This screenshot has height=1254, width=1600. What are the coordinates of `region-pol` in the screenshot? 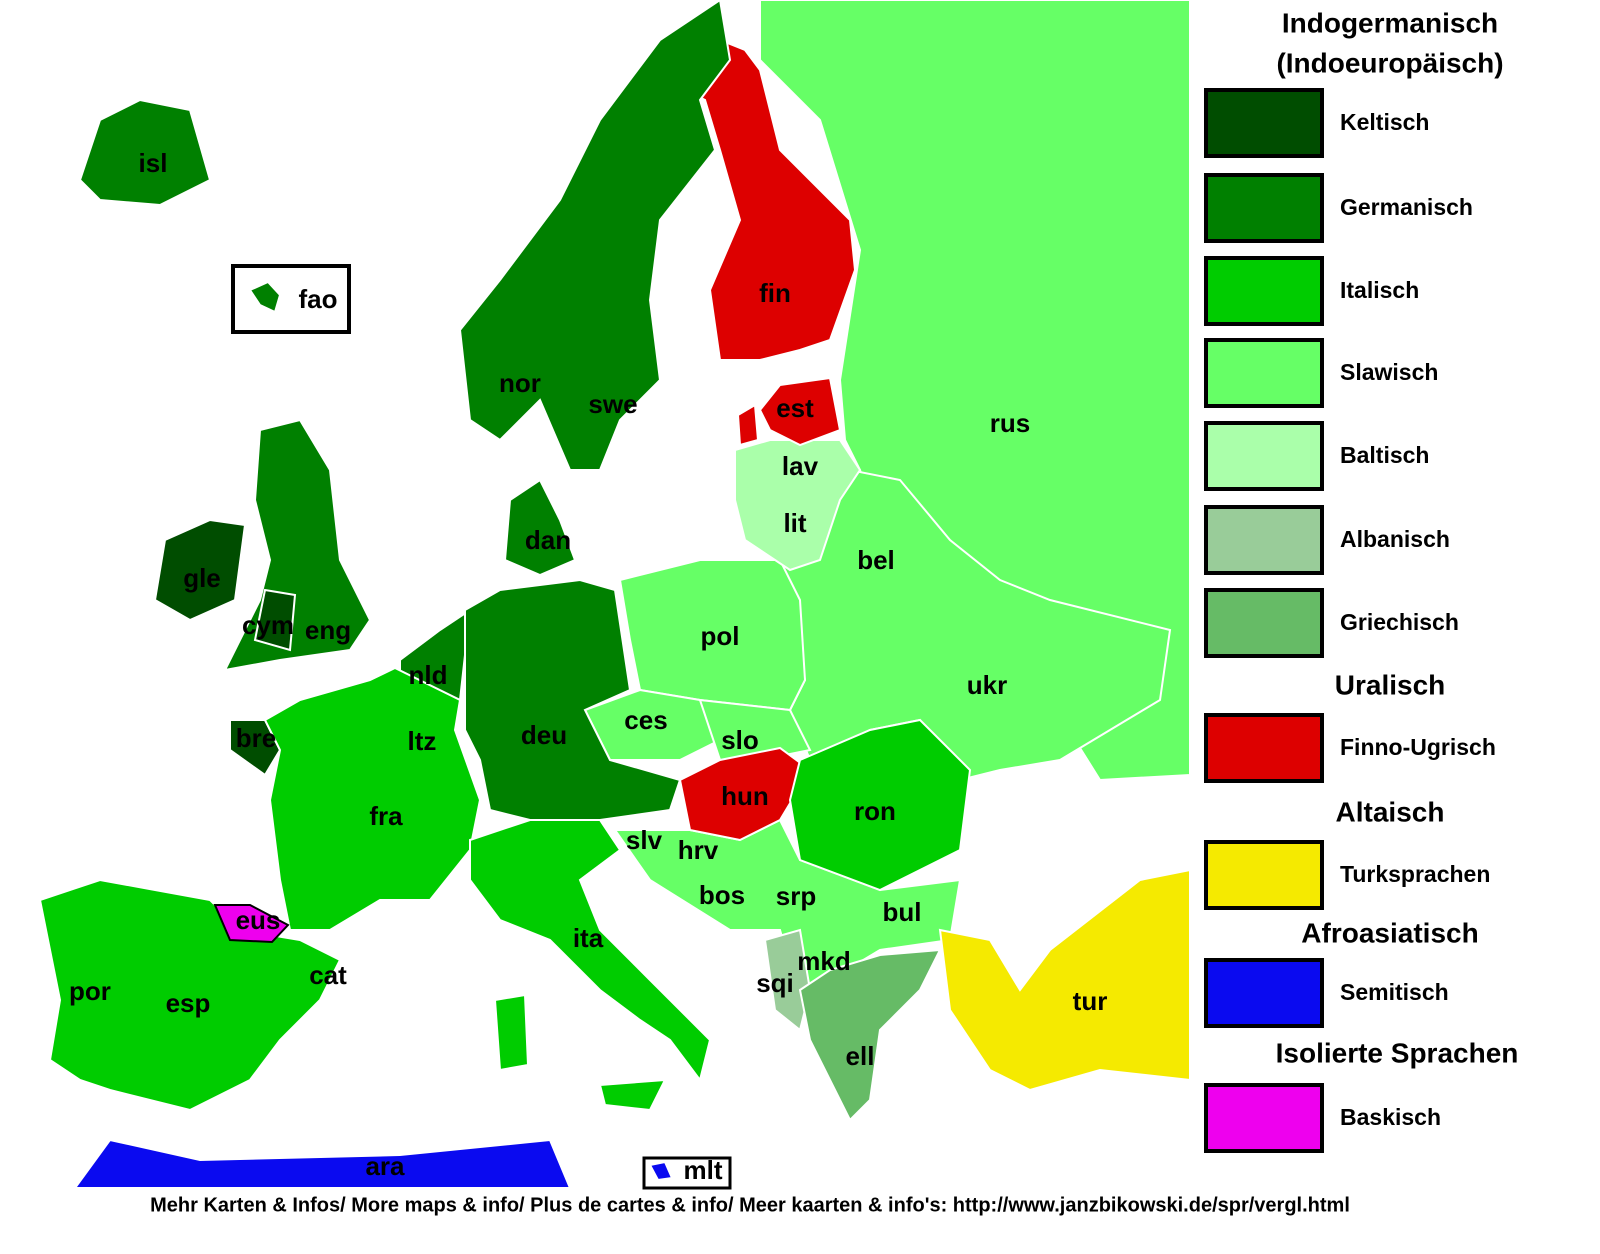 It's located at (712, 635).